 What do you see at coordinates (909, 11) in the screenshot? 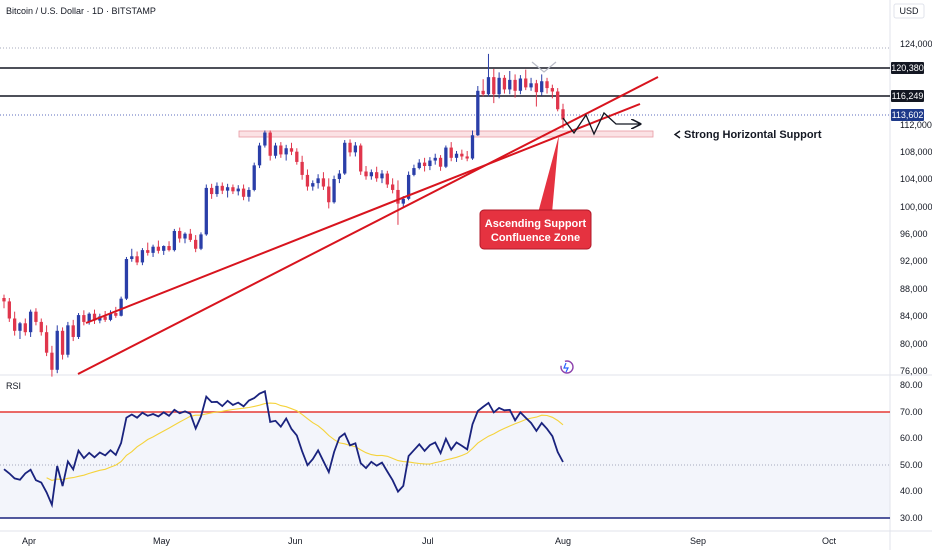
I see `currency-button` at bounding box center [909, 11].